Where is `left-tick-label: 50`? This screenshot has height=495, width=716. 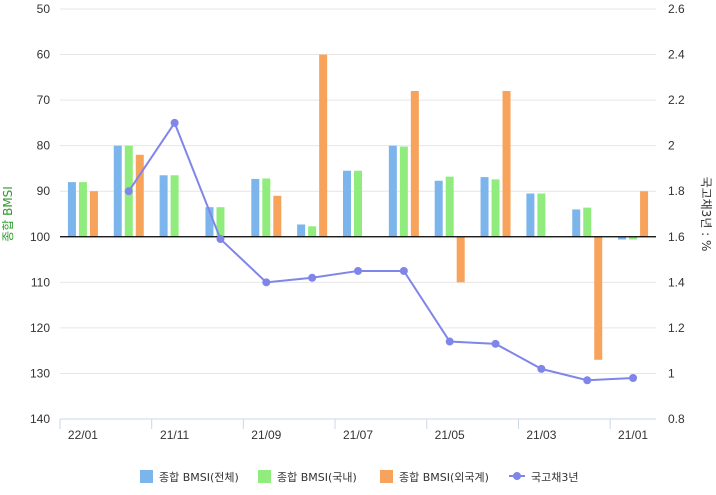 left-tick-label: 50 is located at coordinates (44, 9).